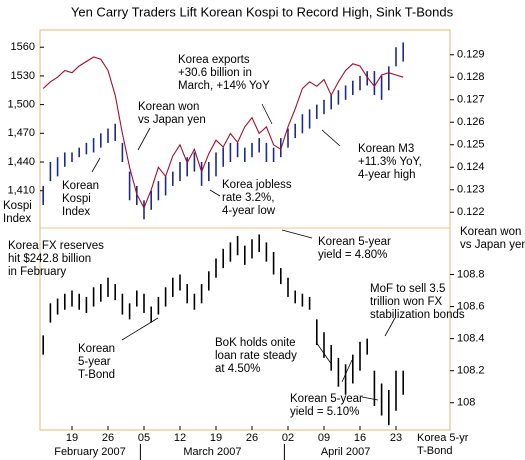 This screenshot has height=460, width=525. What do you see at coordinates (490, 232) in the screenshot?
I see `y2-axis-label: Korean won` at bounding box center [490, 232].